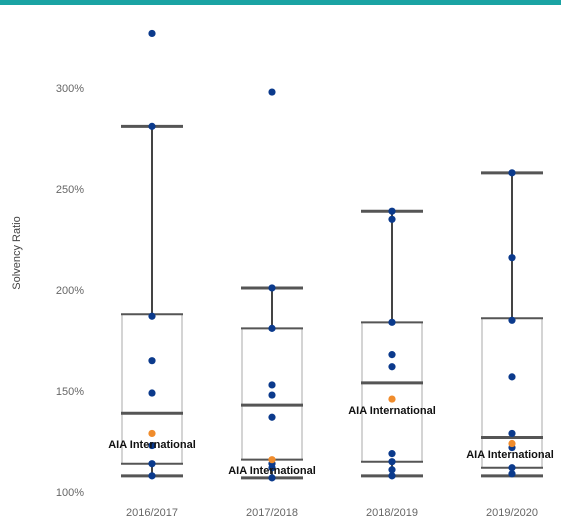 This screenshot has height=523, width=561. Describe the element at coordinates (70, 89) in the screenshot. I see `y-tick-label: 300%` at that location.